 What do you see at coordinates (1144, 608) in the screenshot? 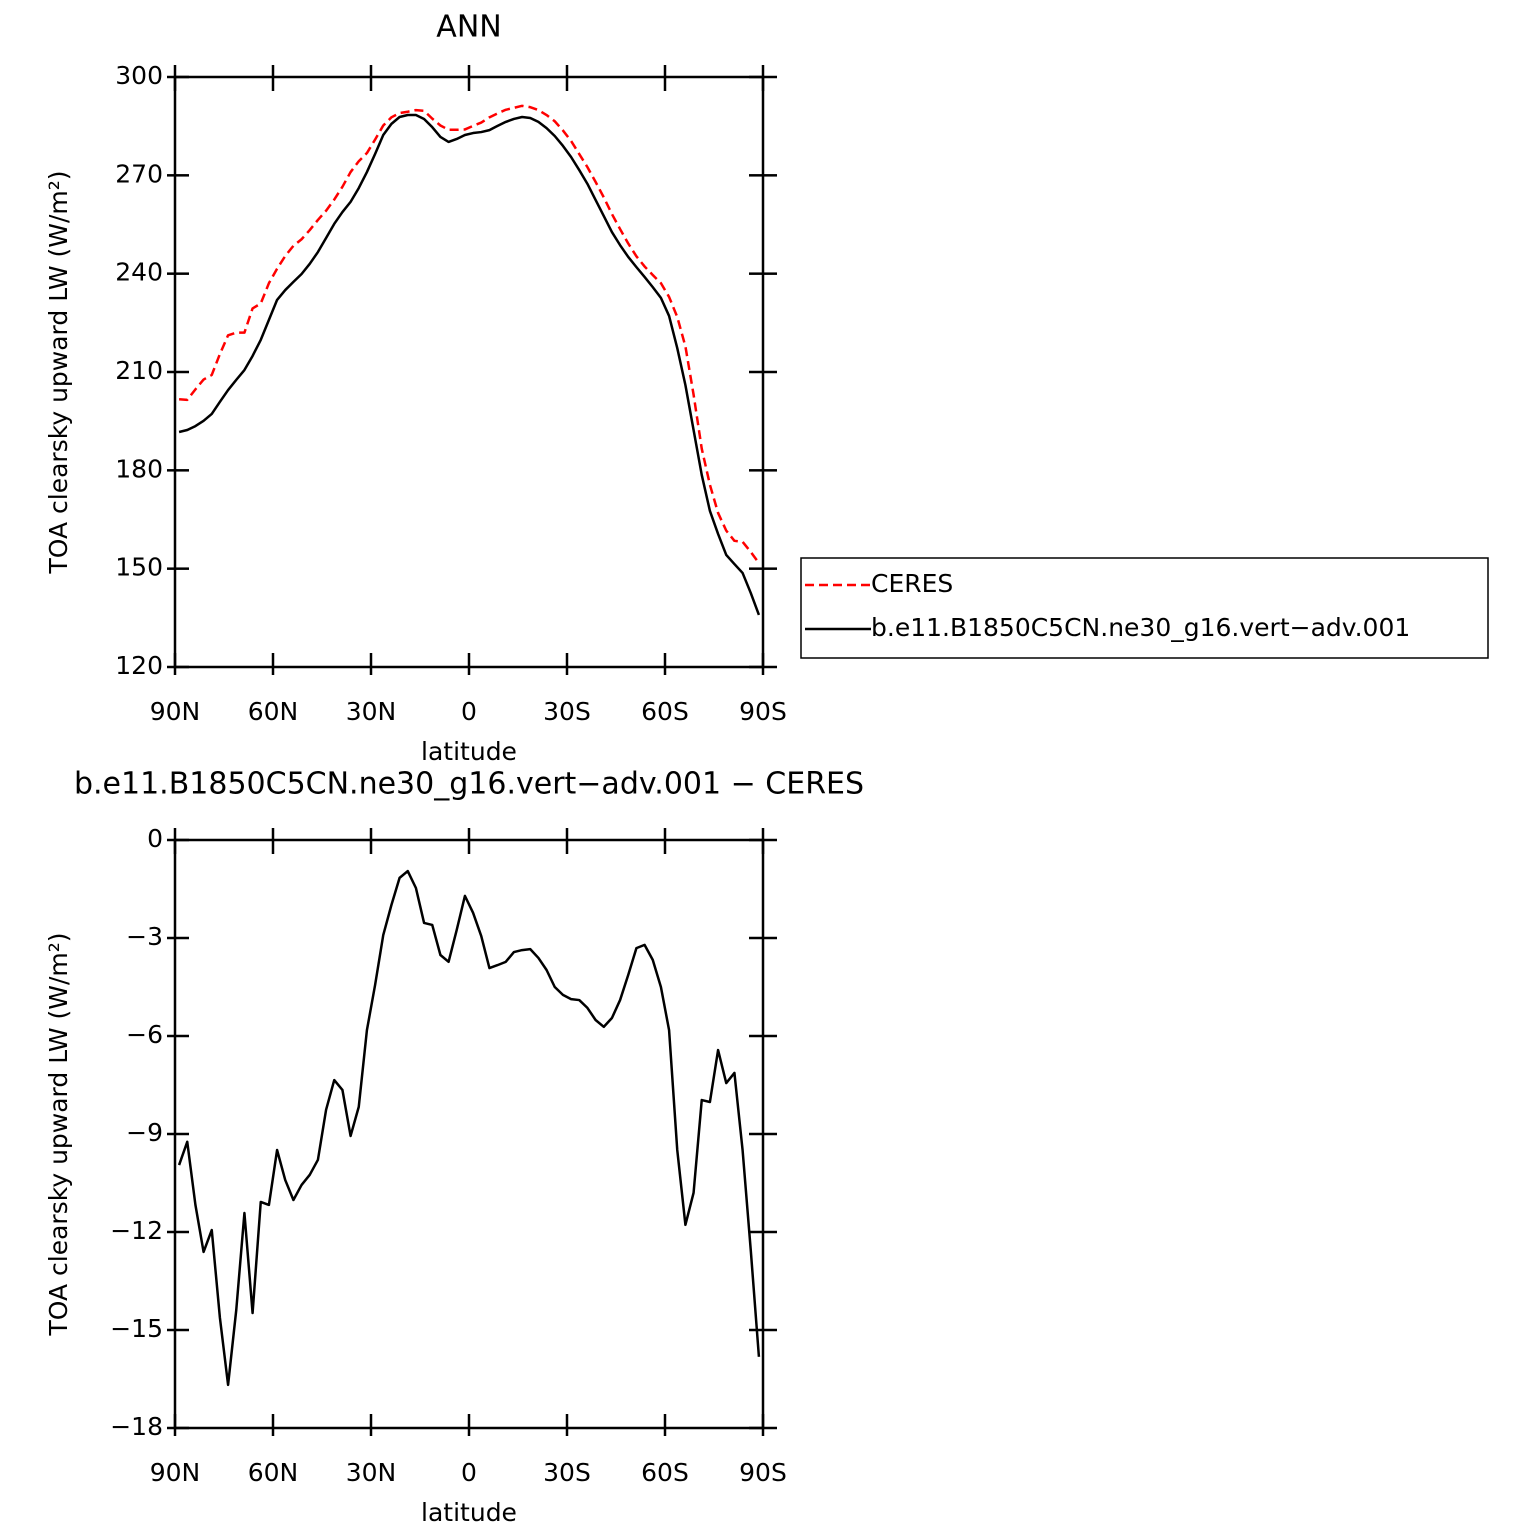
I see `legend-box` at bounding box center [1144, 608].